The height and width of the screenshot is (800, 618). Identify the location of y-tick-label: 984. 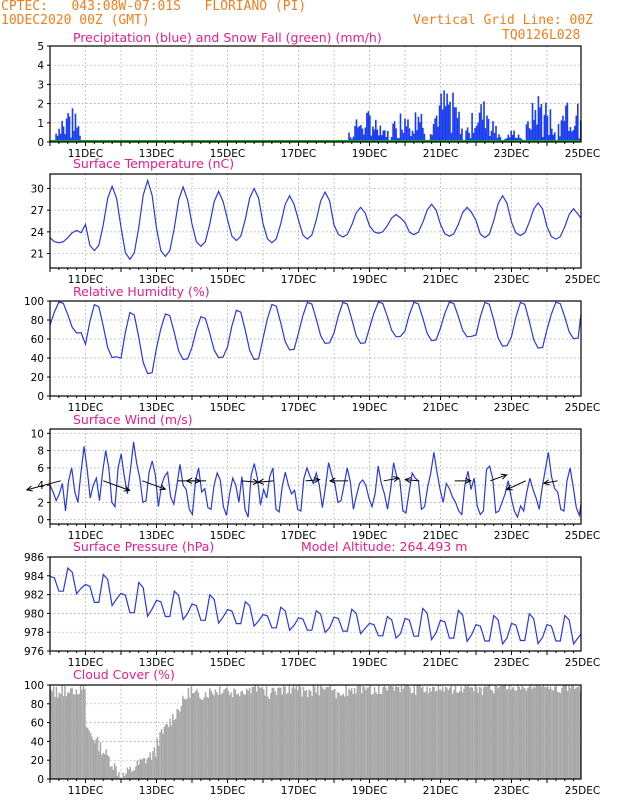
(34, 577).